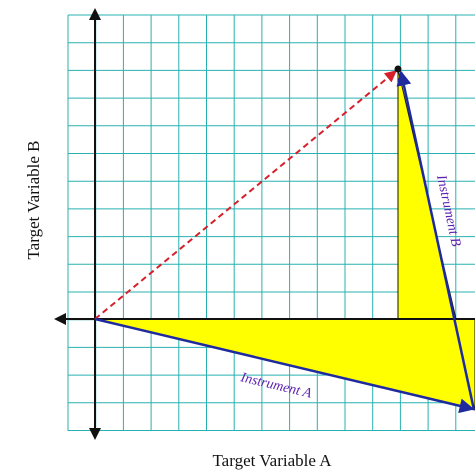 This screenshot has height=473, width=475. What do you see at coordinates (33, 199) in the screenshot?
I see `y-axis-title: Target Variable B` at bounding box center [33, 199].